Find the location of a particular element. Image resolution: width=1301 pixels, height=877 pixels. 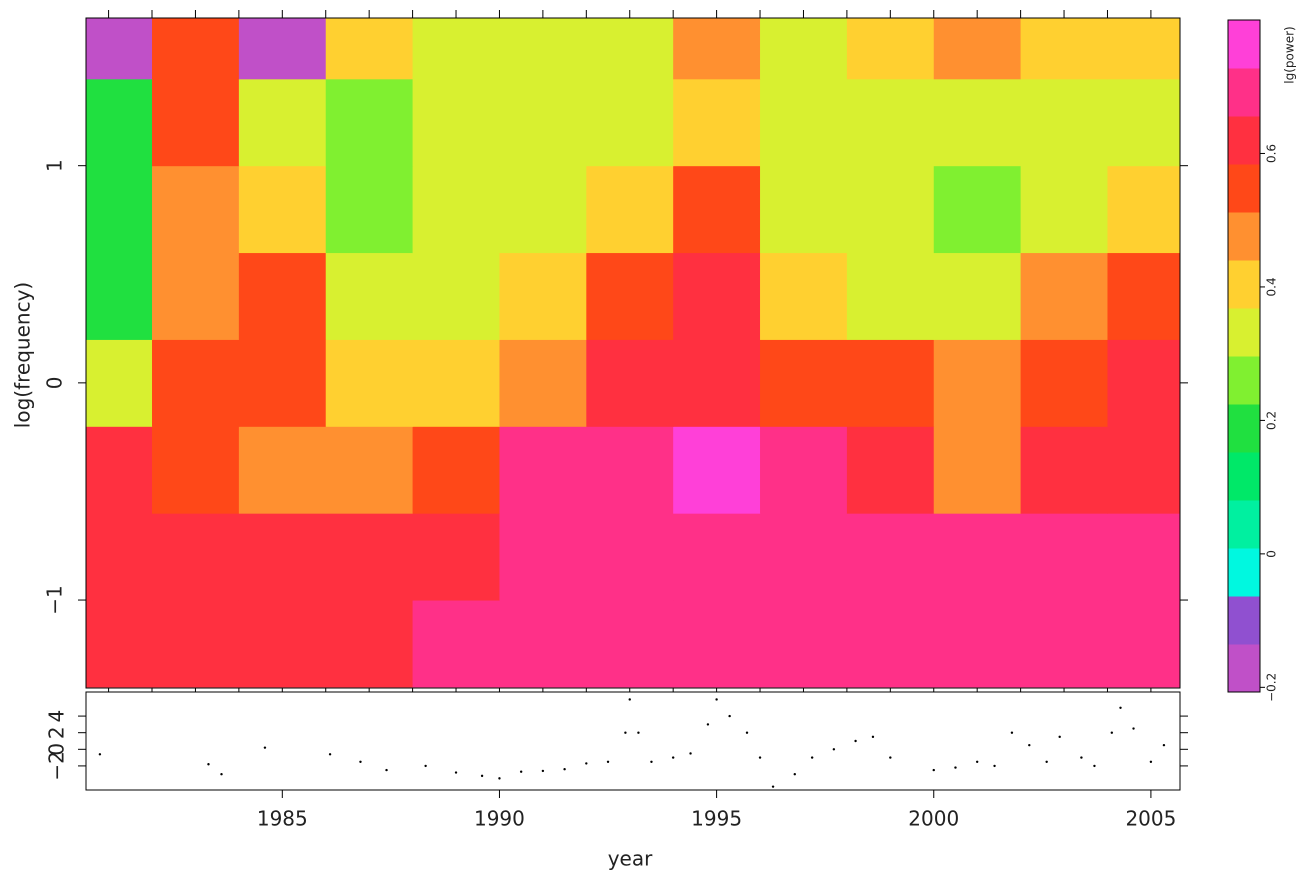

colorbar-tick-label: 0.2 is located at coordinates (1272, 420).